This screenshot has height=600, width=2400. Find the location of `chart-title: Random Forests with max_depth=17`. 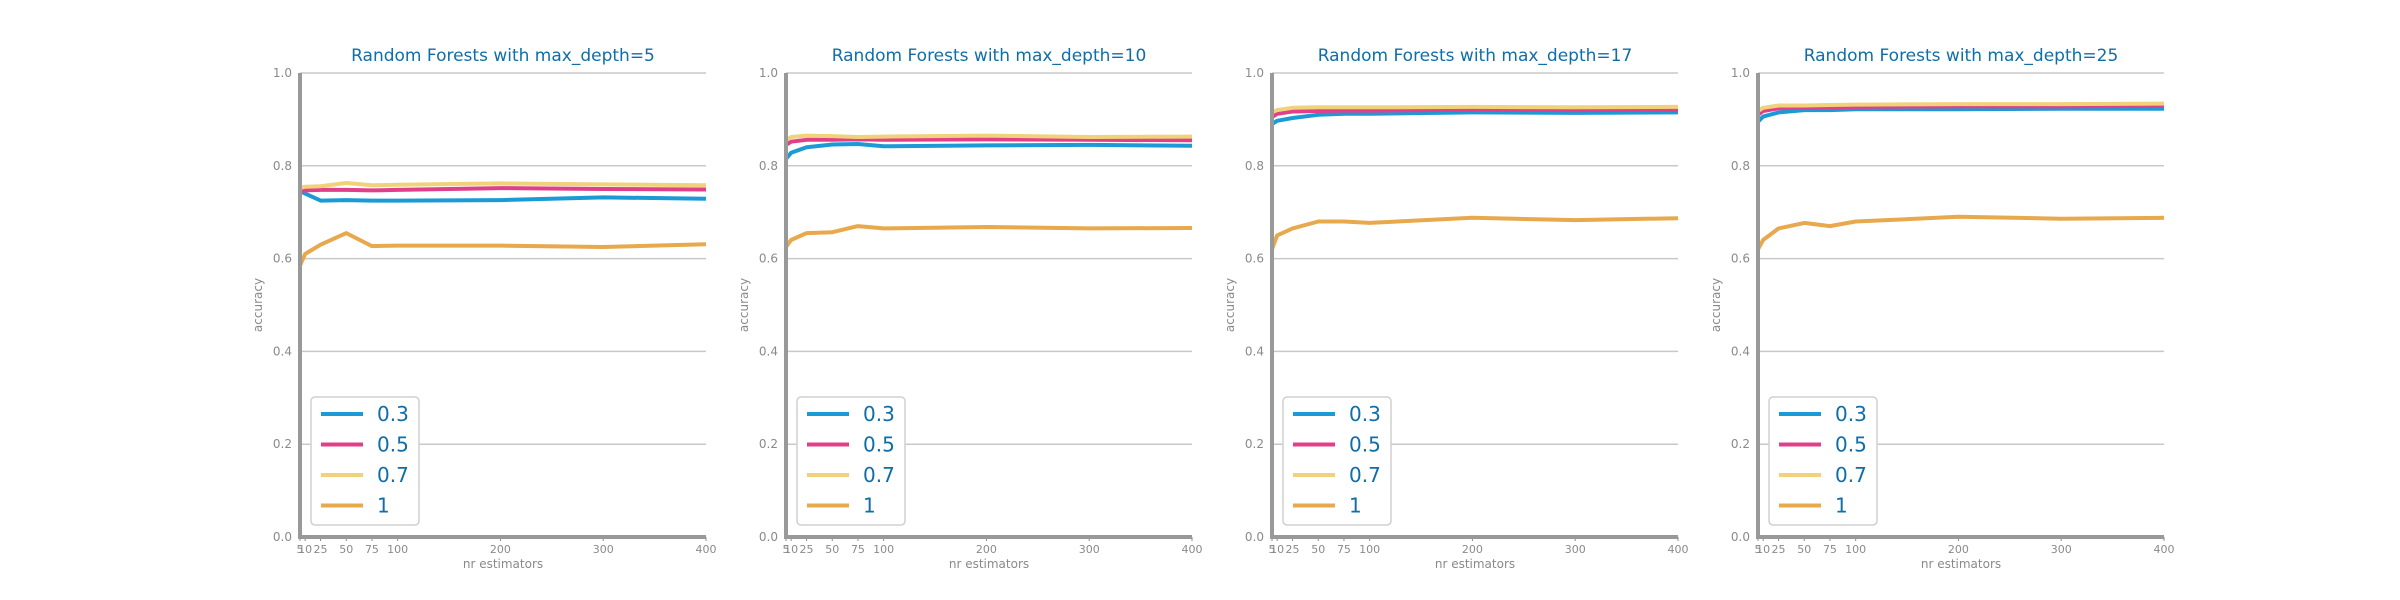

chart-title: Random Forests with max_depth=17 is located at coordinates (1475, 56).